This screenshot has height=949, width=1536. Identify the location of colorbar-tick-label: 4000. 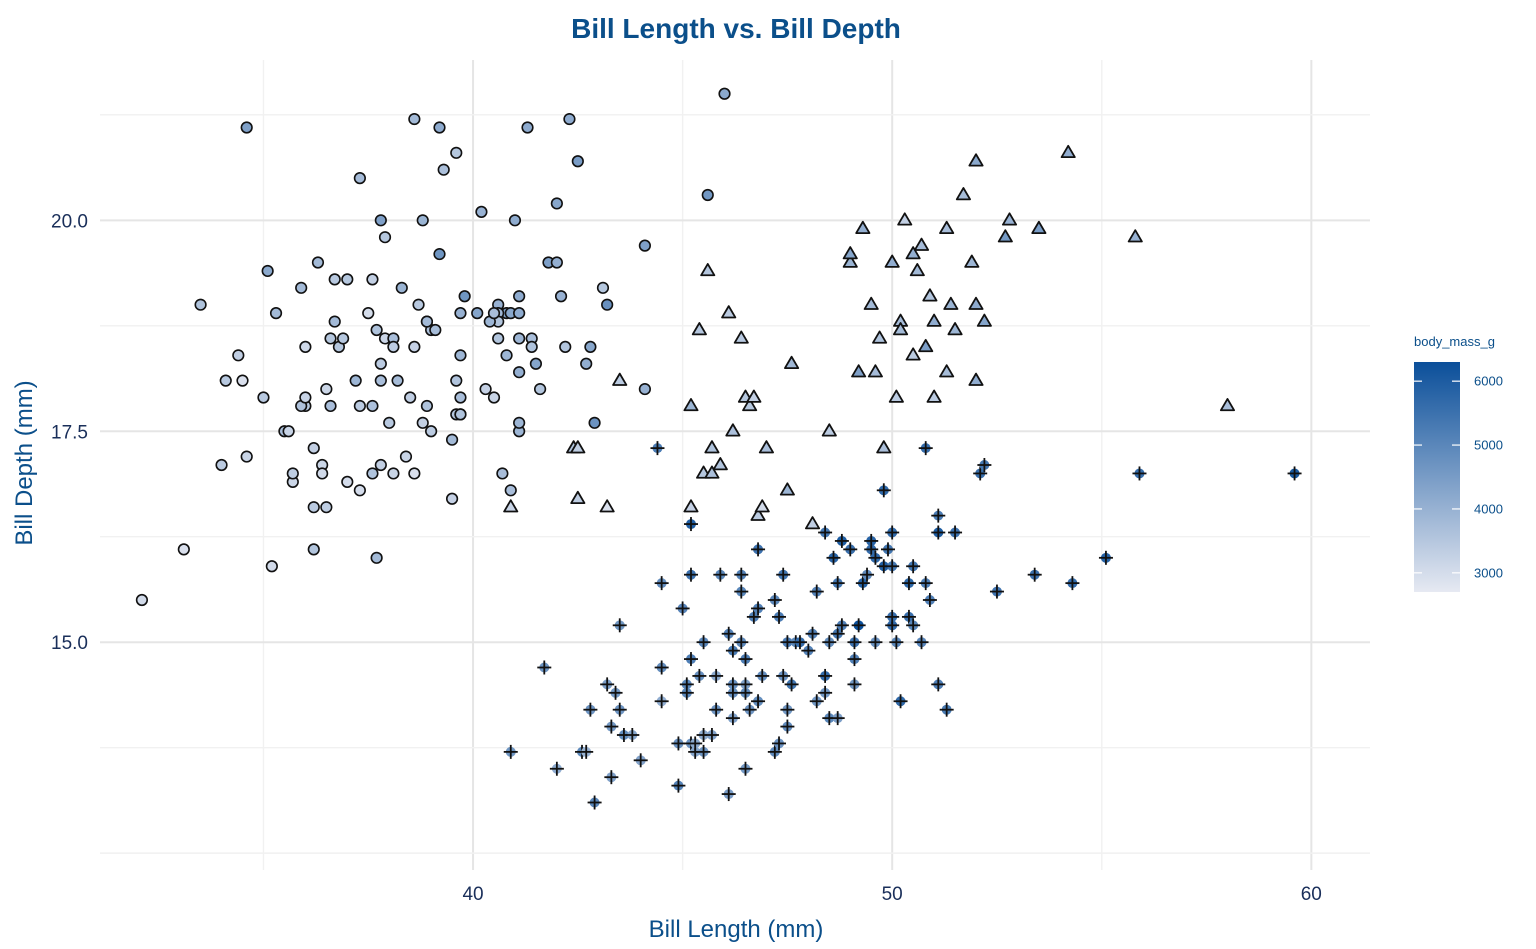
(1488, 508).